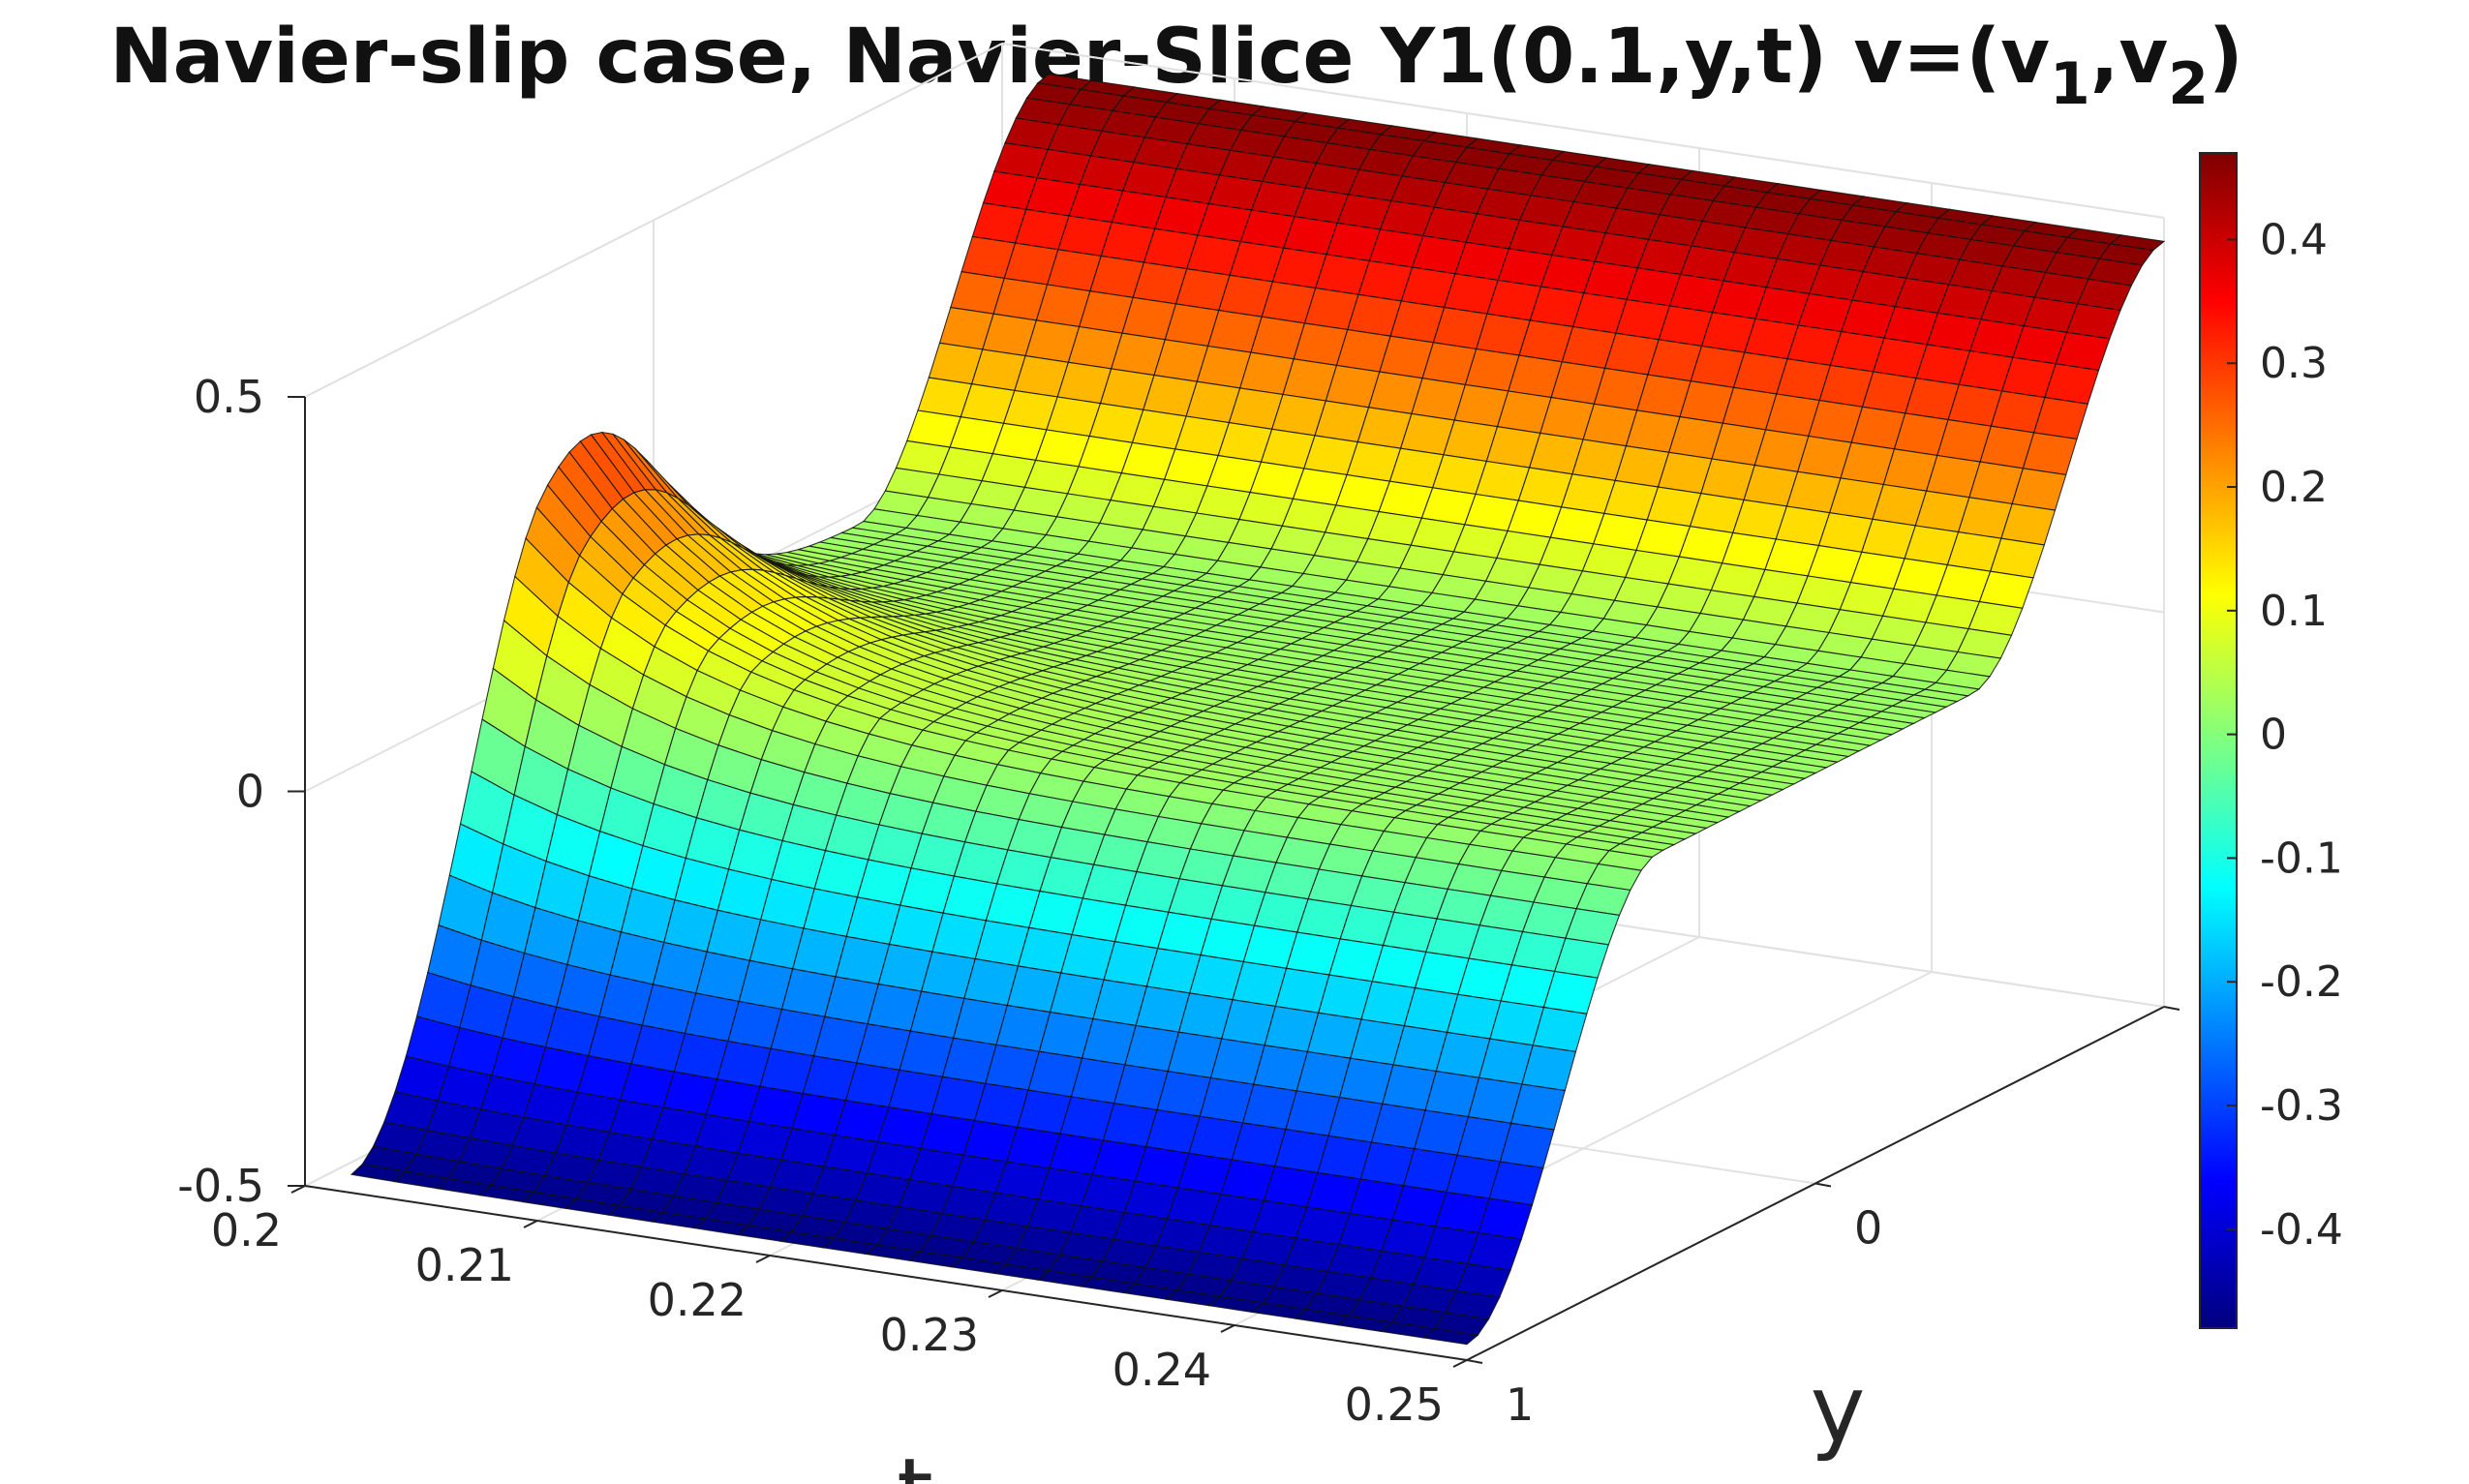 The height and width of the screenshot is (1484, 2469). What do you see at coordinates (465, 1265) in the screenshot?
I see `x-tick-label: 0.21` at bounding box center [465, 1265].